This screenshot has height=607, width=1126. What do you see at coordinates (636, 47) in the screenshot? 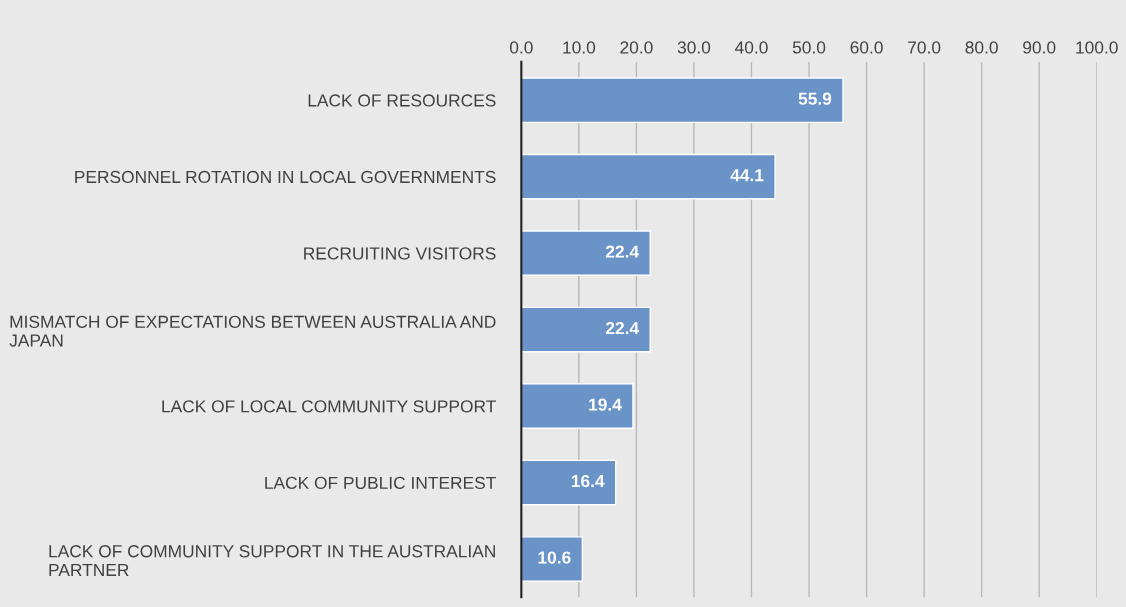
I see `x-tick-label: 20.0` at bounding box center [636, 47].